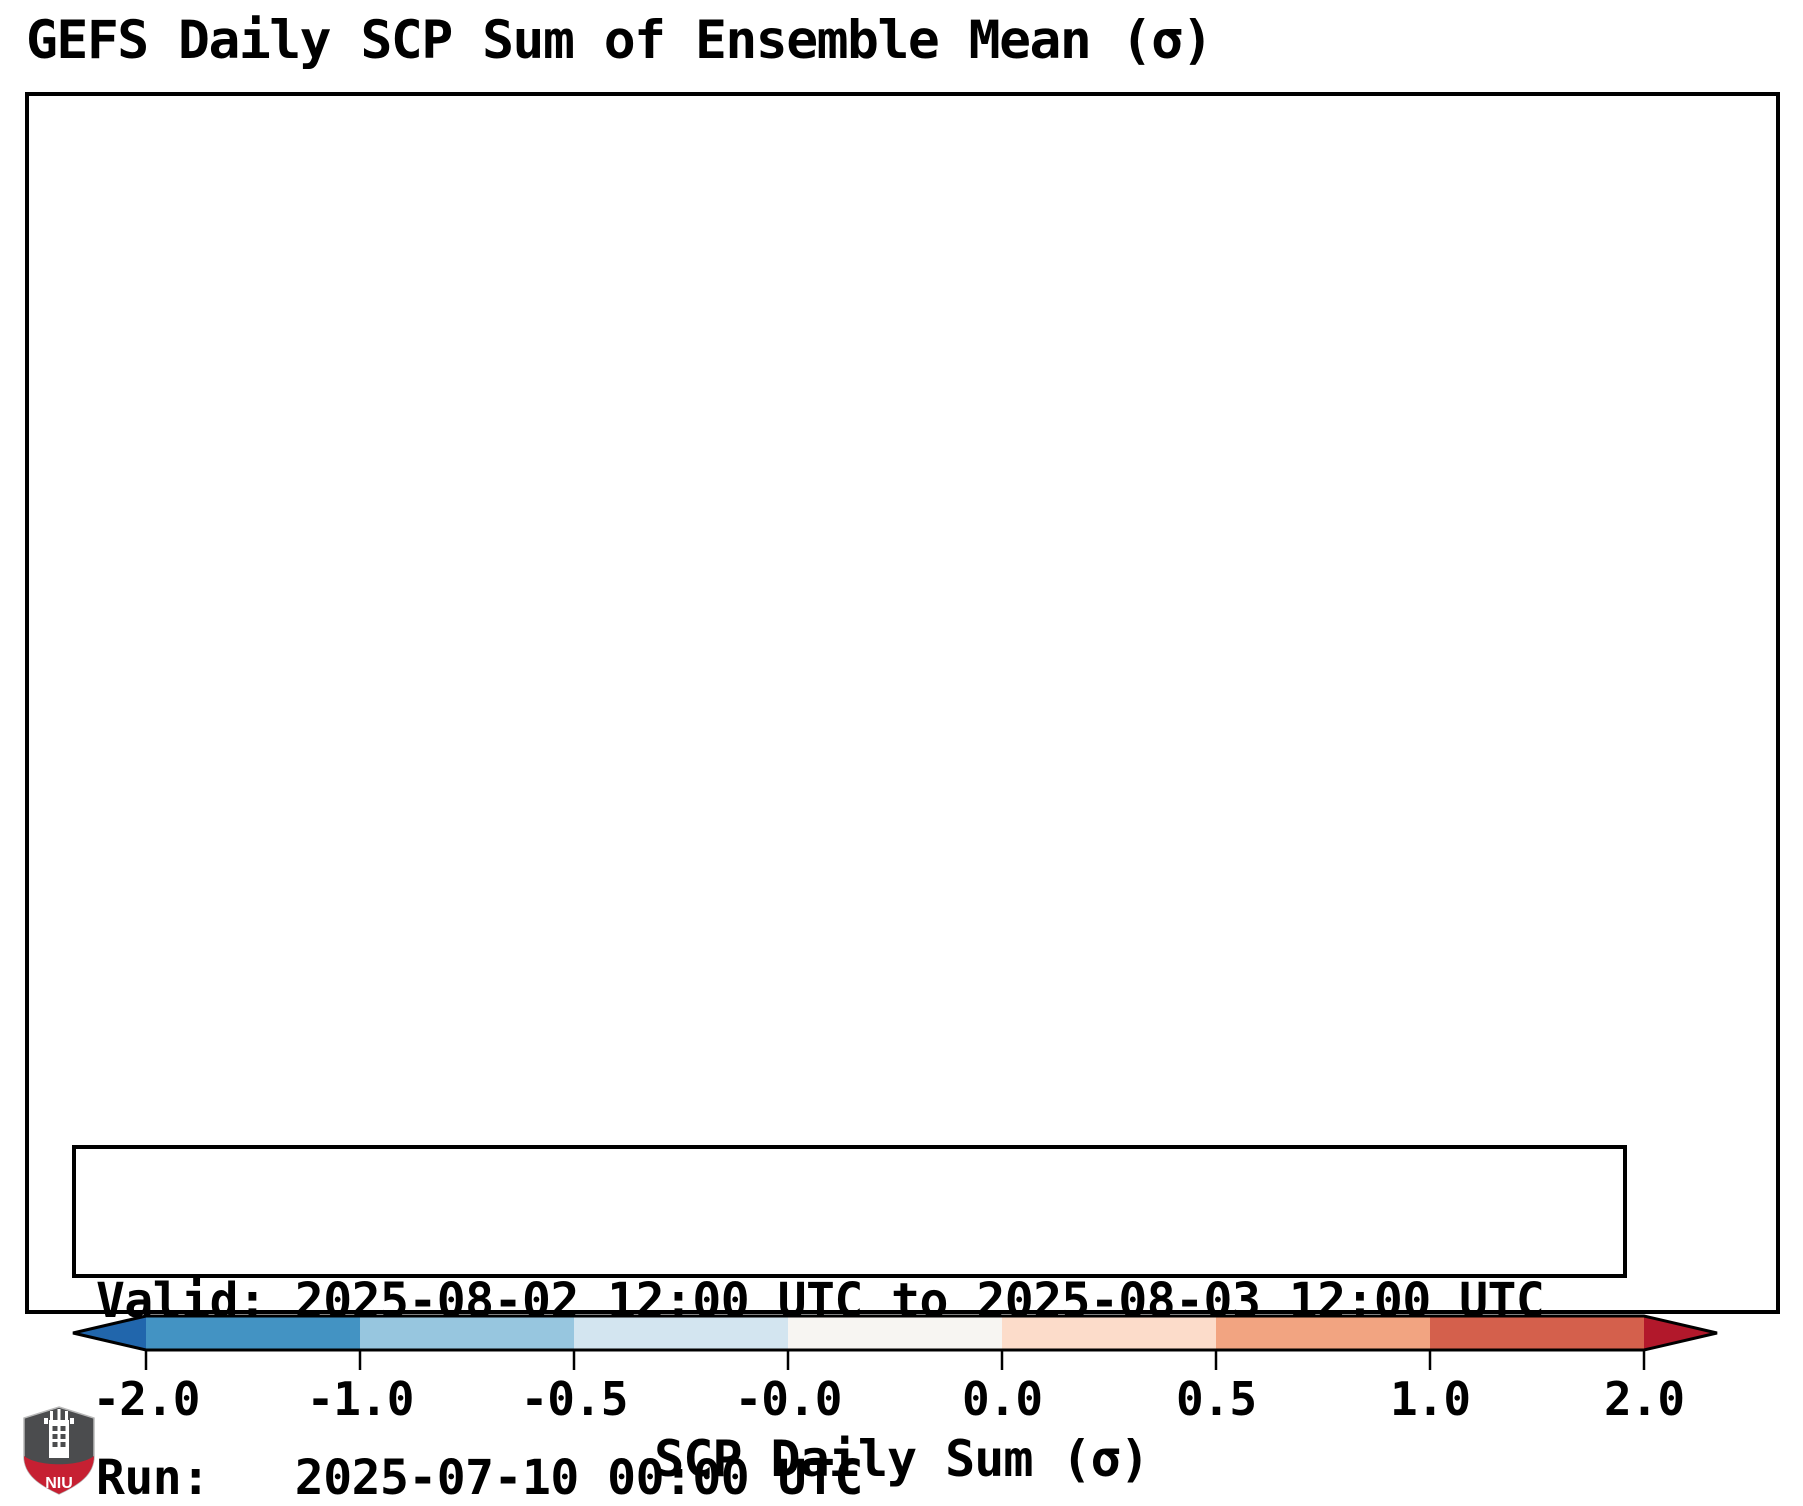 The height and width of the screenshot is (1506, 1803). What do you see at coordinates (788, 1399) in the screenshot?
I see `colorbar-tick-label: -0.0` at bounding box center [788, 1399].